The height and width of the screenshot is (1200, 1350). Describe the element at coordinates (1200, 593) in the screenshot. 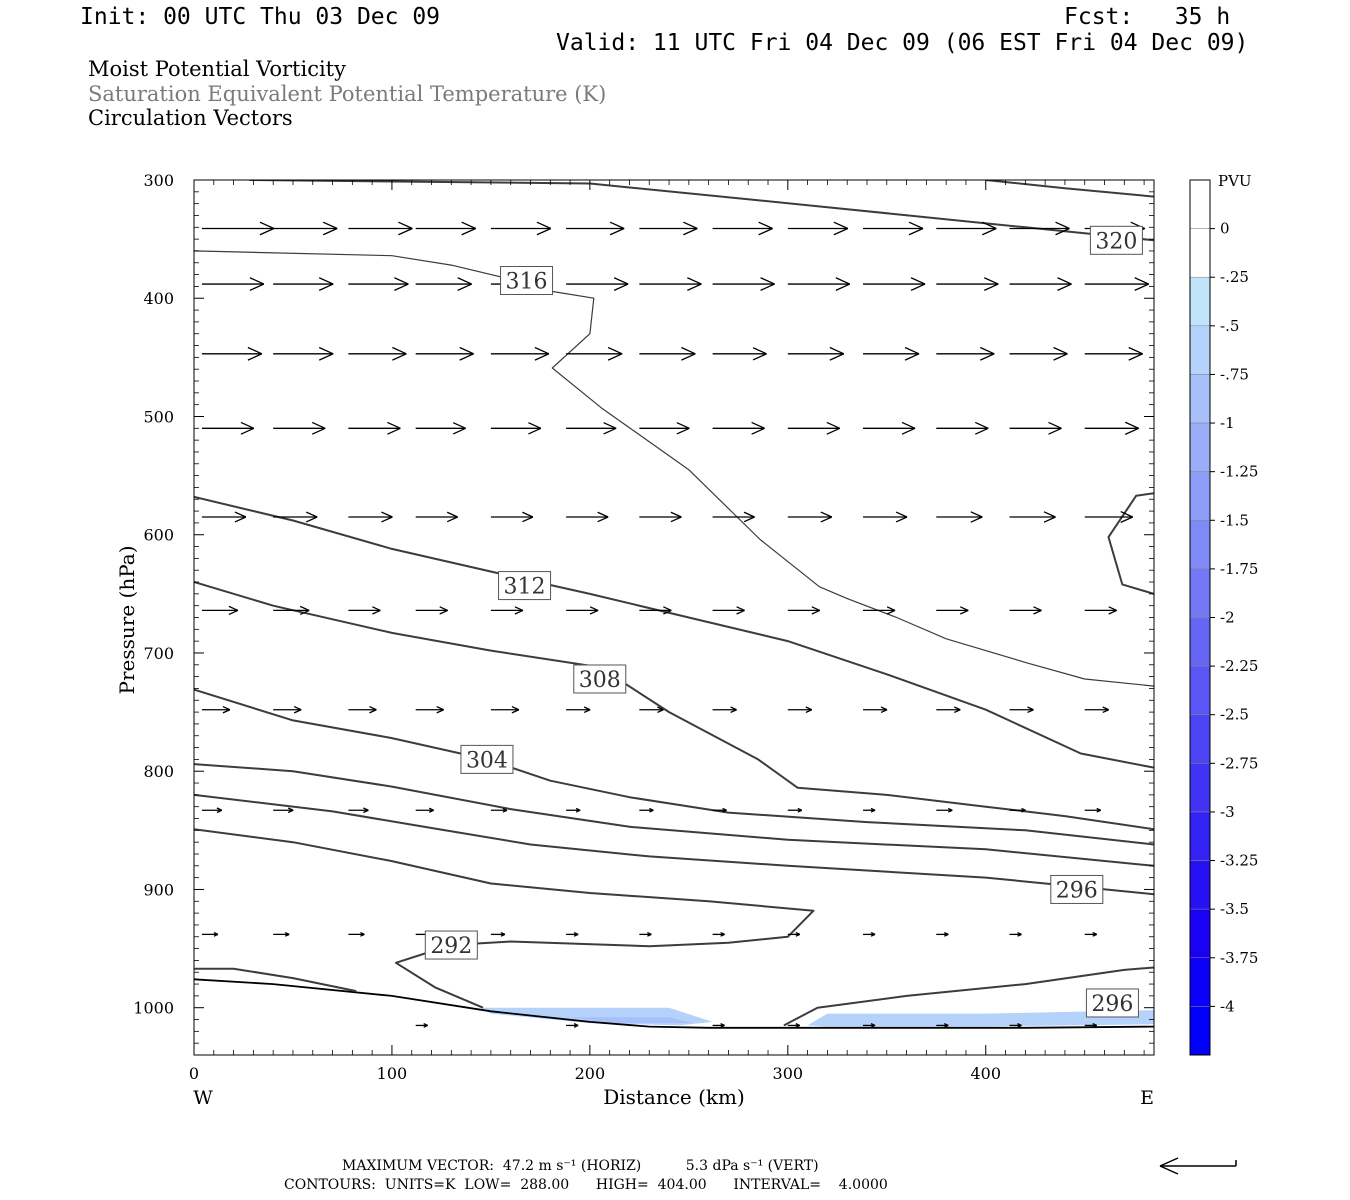

I see `colorbar-swatch` at that location.